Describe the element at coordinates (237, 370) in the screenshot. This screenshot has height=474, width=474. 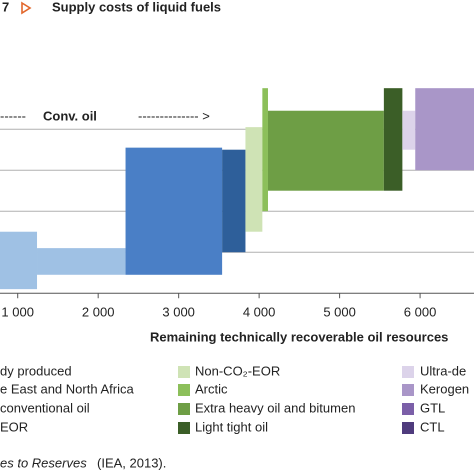
I see `legend-label: Non-CO₂-EOR` at that location.